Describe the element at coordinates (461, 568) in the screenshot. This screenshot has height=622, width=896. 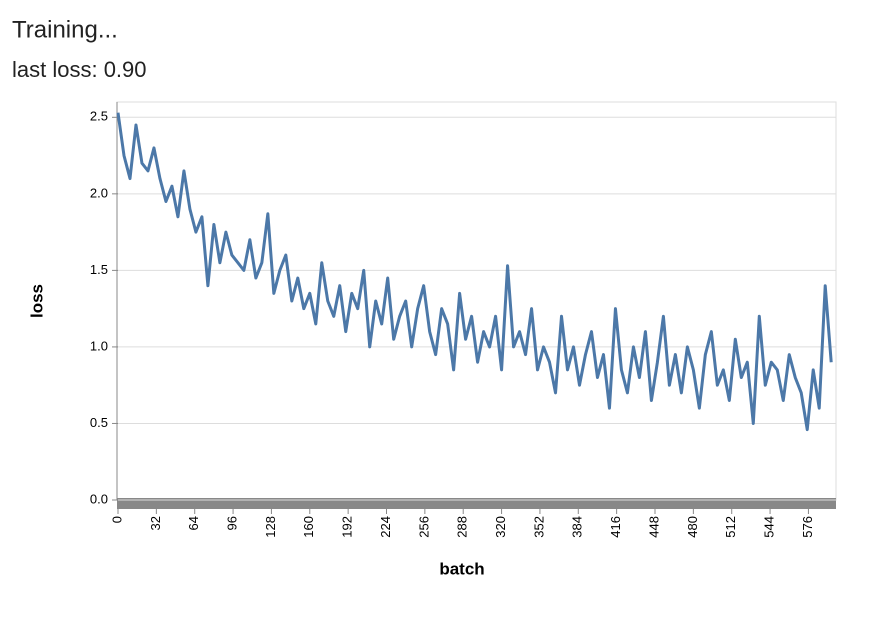
I see `x-axis-title: batch` at that location.